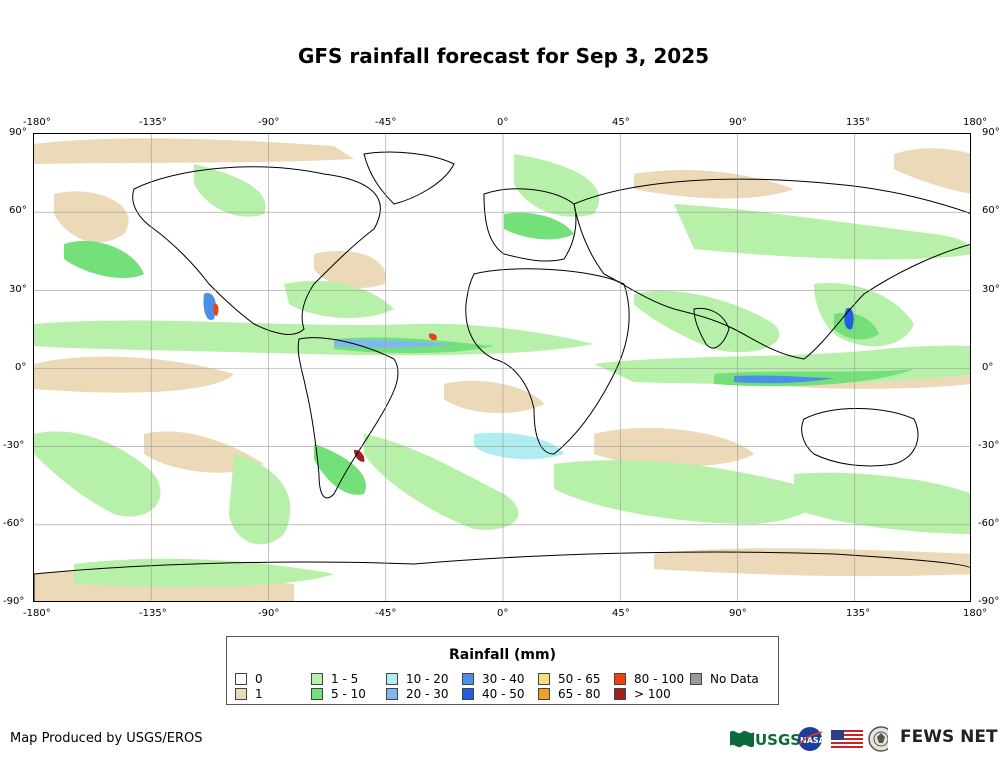 Image resolution: width=1007 pixels, height=758 pixels. I want to click on legend-item-40-50: 40 - 50, so click(493, 694).